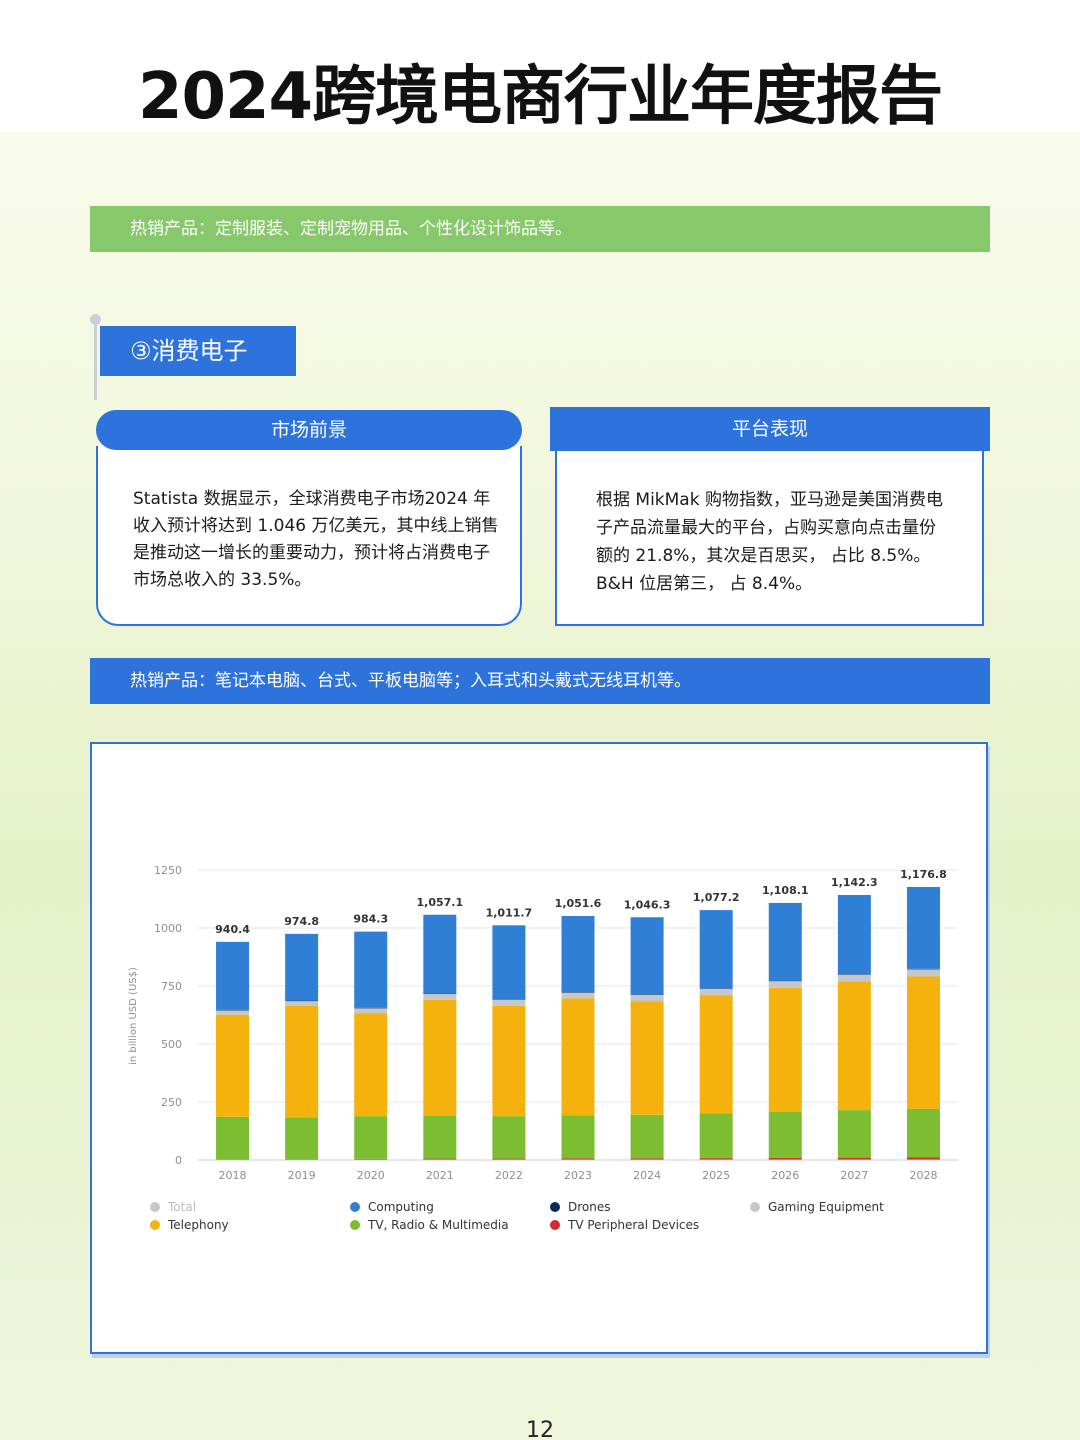 The width and height of the screenshot is (1080, 1440). I want to click on platform-performance-card, so click(769, 538).